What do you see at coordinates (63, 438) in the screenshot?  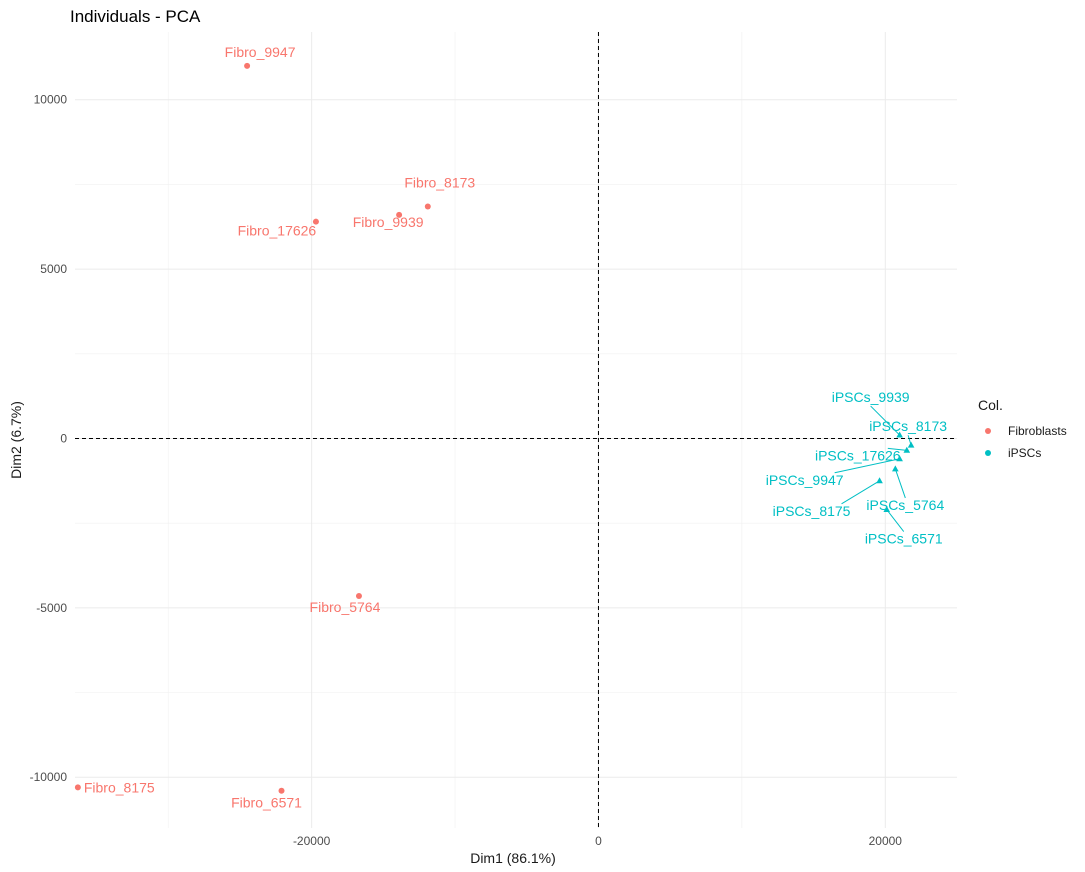 I see `y-tick-label: 0` at bounding box center [63, 438].